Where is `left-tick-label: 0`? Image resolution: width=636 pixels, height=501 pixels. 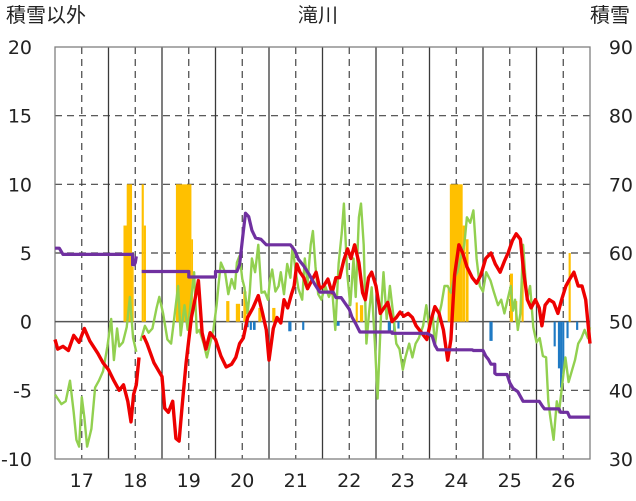 left-tick-label: 0 is located at coordinates (26, 323).